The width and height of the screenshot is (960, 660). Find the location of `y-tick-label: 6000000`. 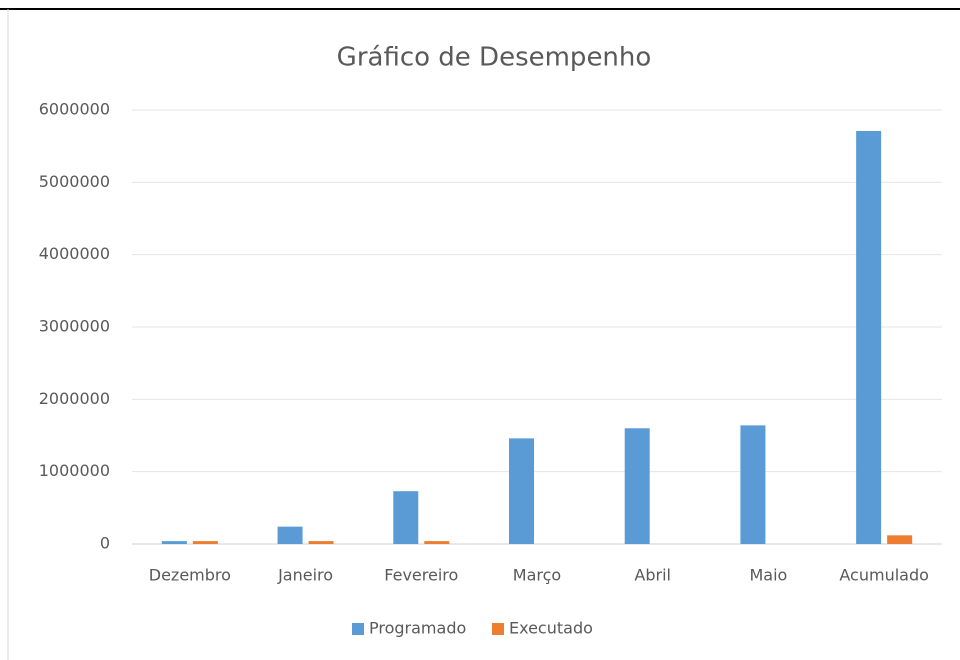

y-tick-label: 6000000 is located at coordinates (74, 109).